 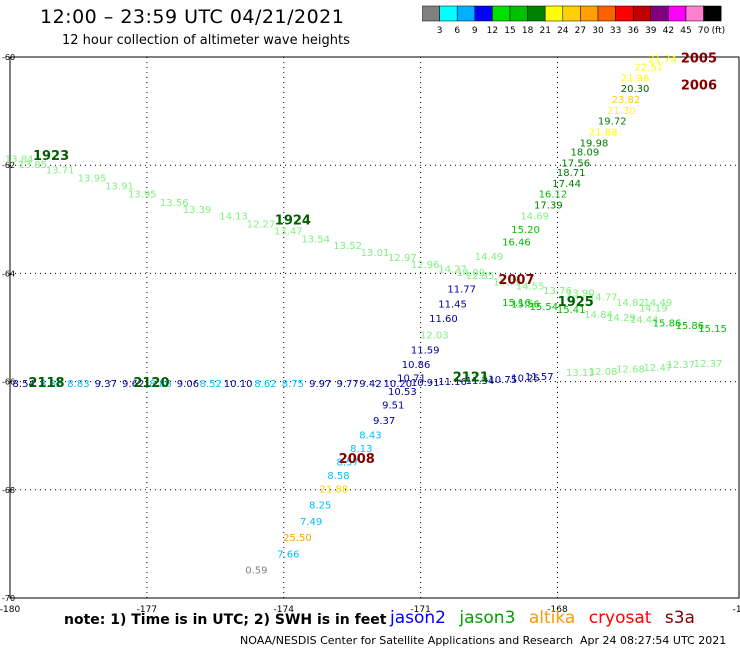 I want to click on swh-data-point: 15.54, so click(x=543, y=307).